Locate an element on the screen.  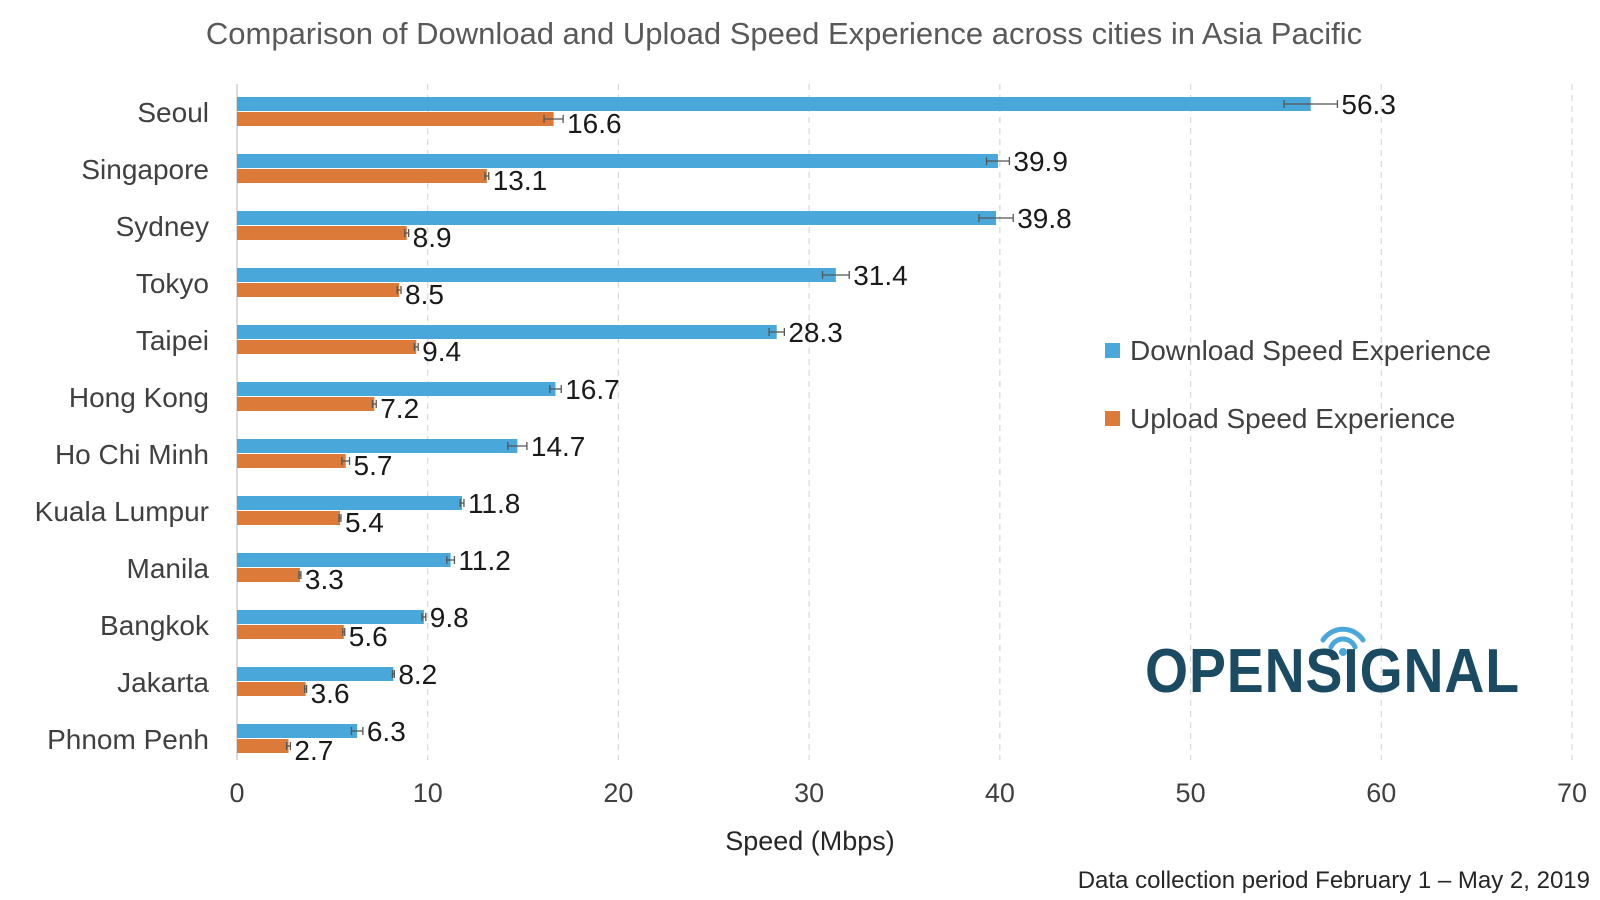
category-label: Hong Kong is located at coordinates (139, 397).